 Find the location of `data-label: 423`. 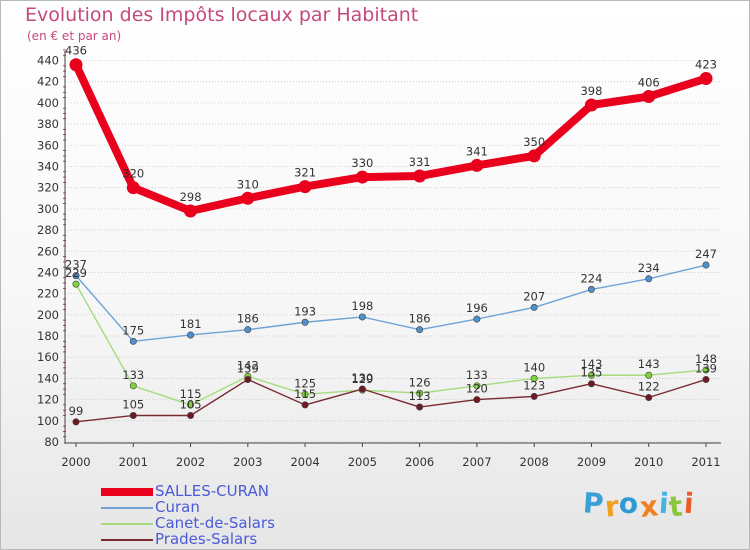

data-label: 423 is located at coordinates (706, 65).